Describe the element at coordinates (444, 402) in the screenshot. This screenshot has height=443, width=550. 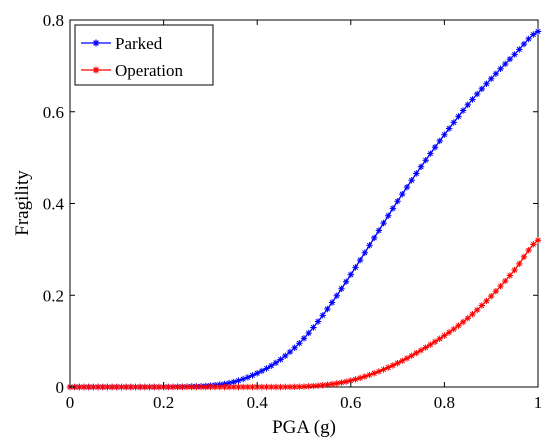
I see `x-tick-label: 0.8` at that location.